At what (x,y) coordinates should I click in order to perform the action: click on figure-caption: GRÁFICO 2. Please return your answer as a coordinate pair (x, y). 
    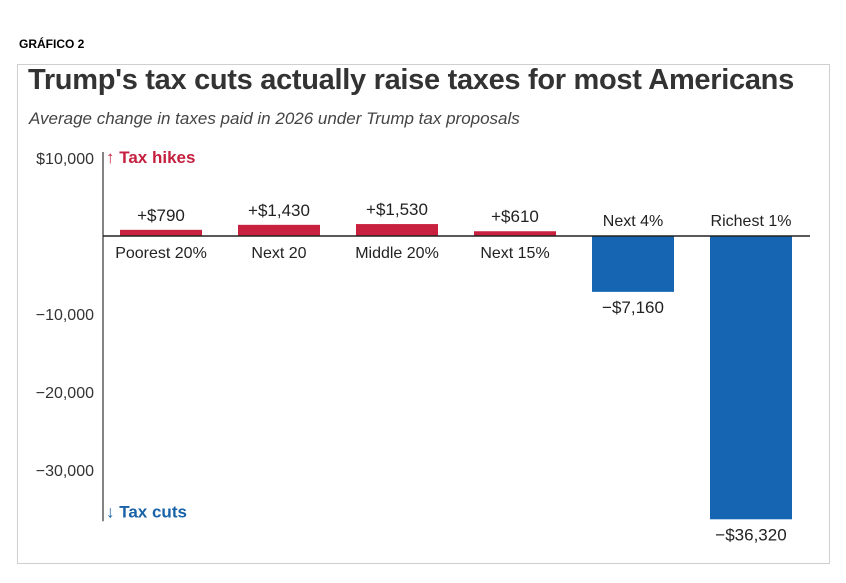
    Looking at the image, I should click on (52, 44).